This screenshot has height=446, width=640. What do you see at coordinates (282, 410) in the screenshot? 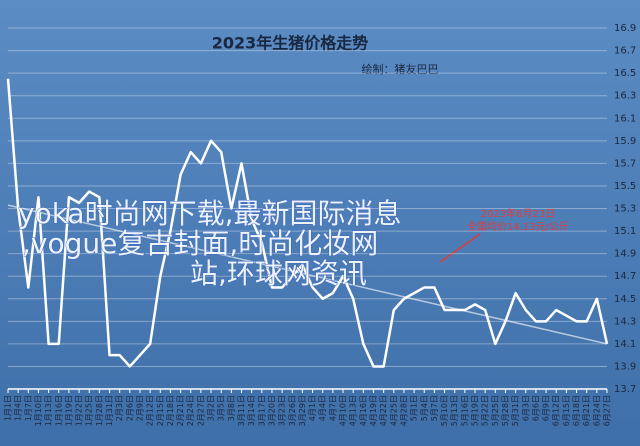
I see `x-tick-label: 3月23日` at bounding box center [282, 410].